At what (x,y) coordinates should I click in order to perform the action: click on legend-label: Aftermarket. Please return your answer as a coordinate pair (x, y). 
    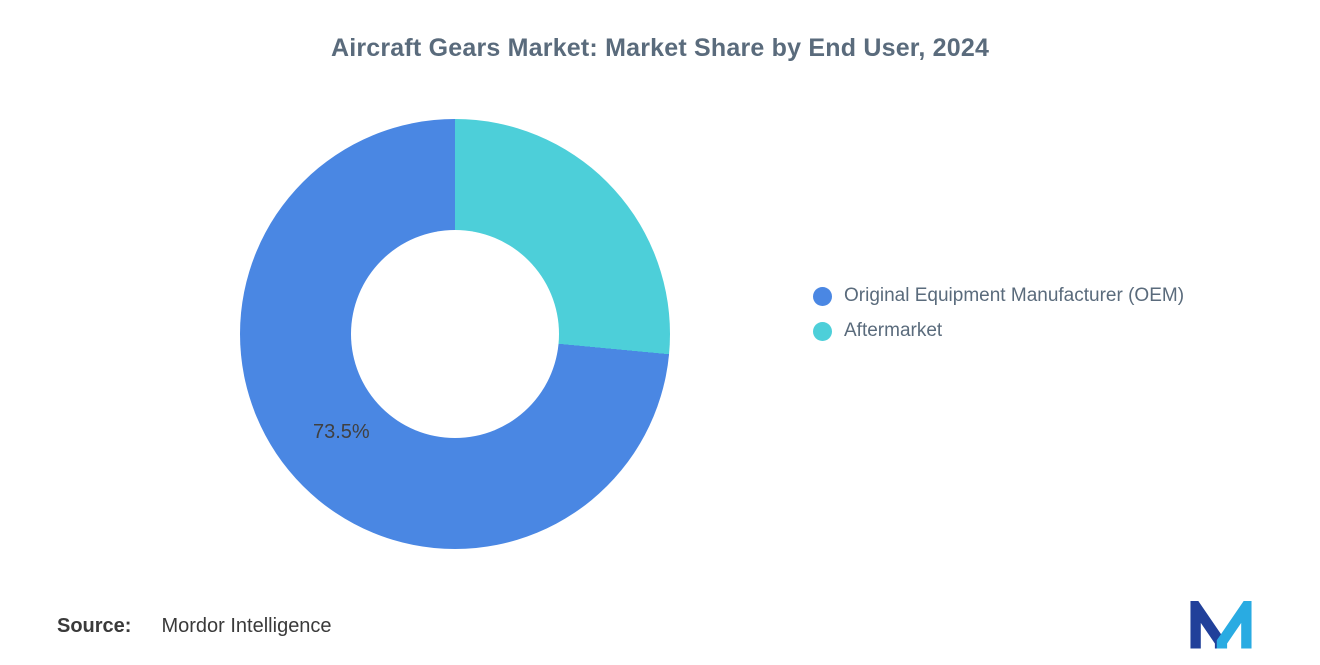
    Looking at the image, I should click on (893, 330).